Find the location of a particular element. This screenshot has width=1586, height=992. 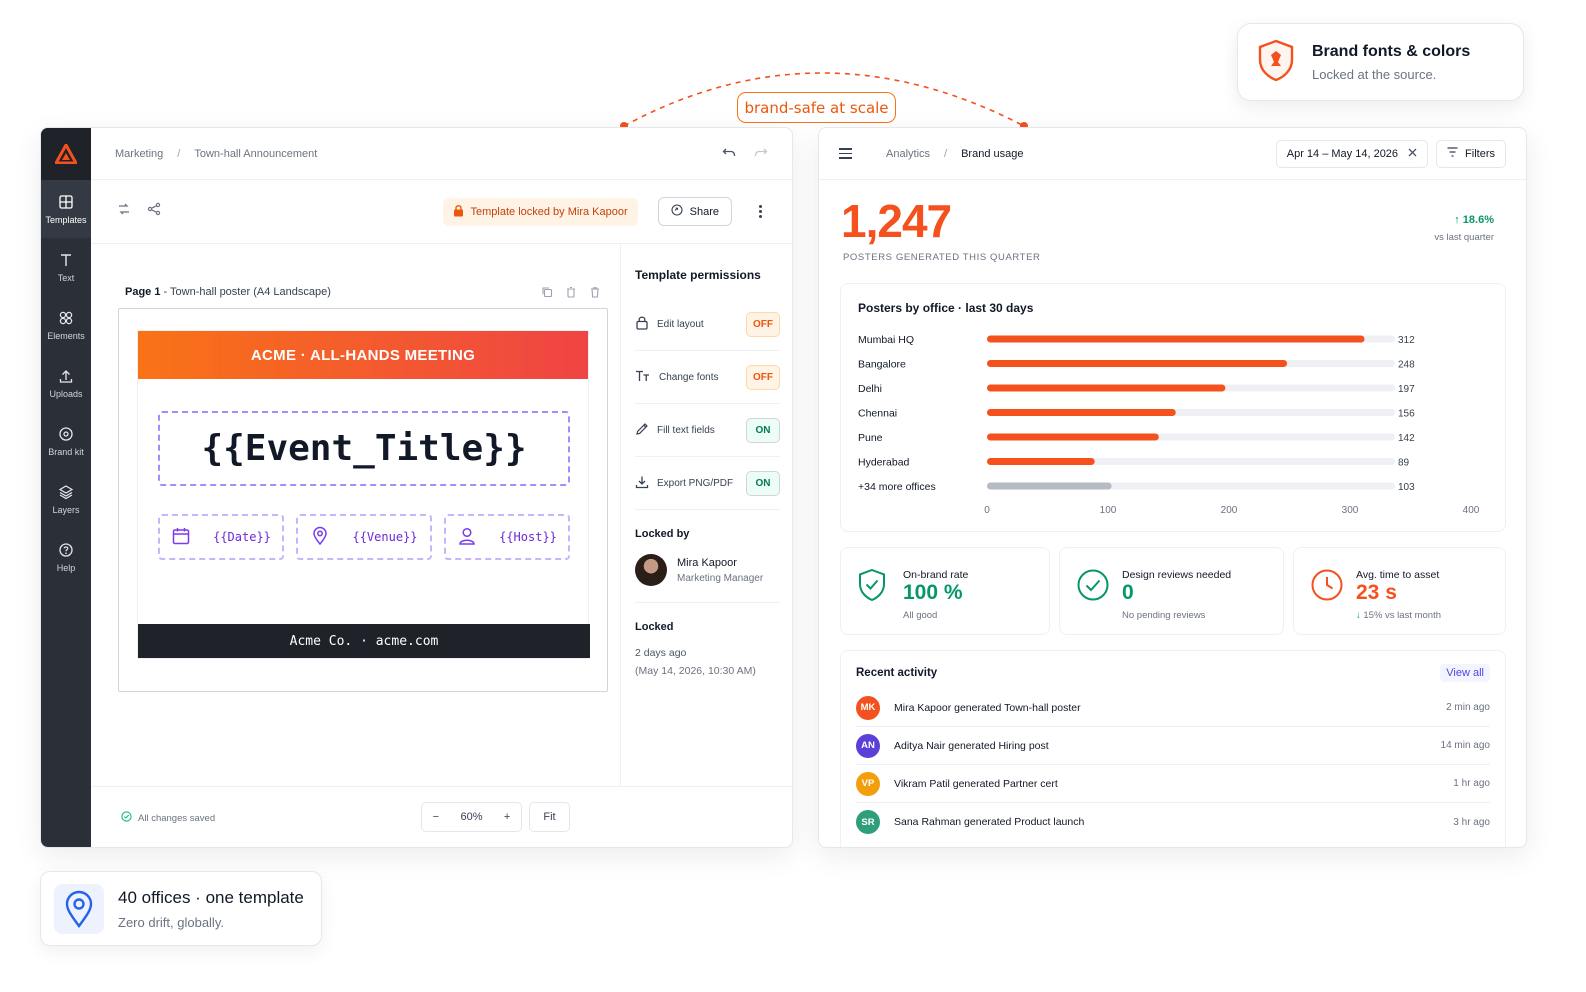

zoom-control: − 60% + is located at coordinates (471, 817).